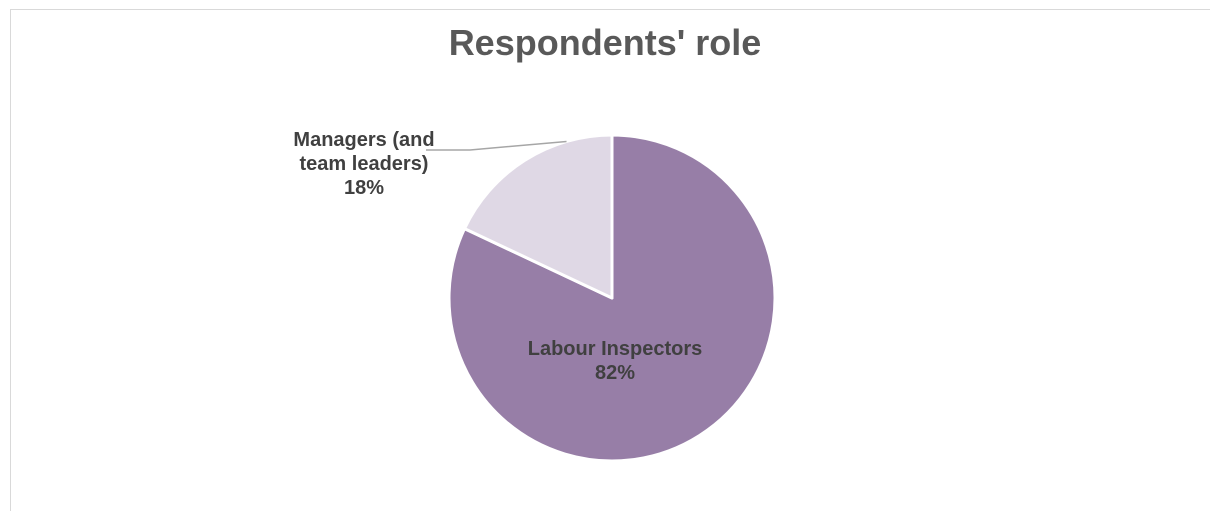  Describe the element at coordinates (496, 145) in the screenshot. I see `leader-line` at that location.